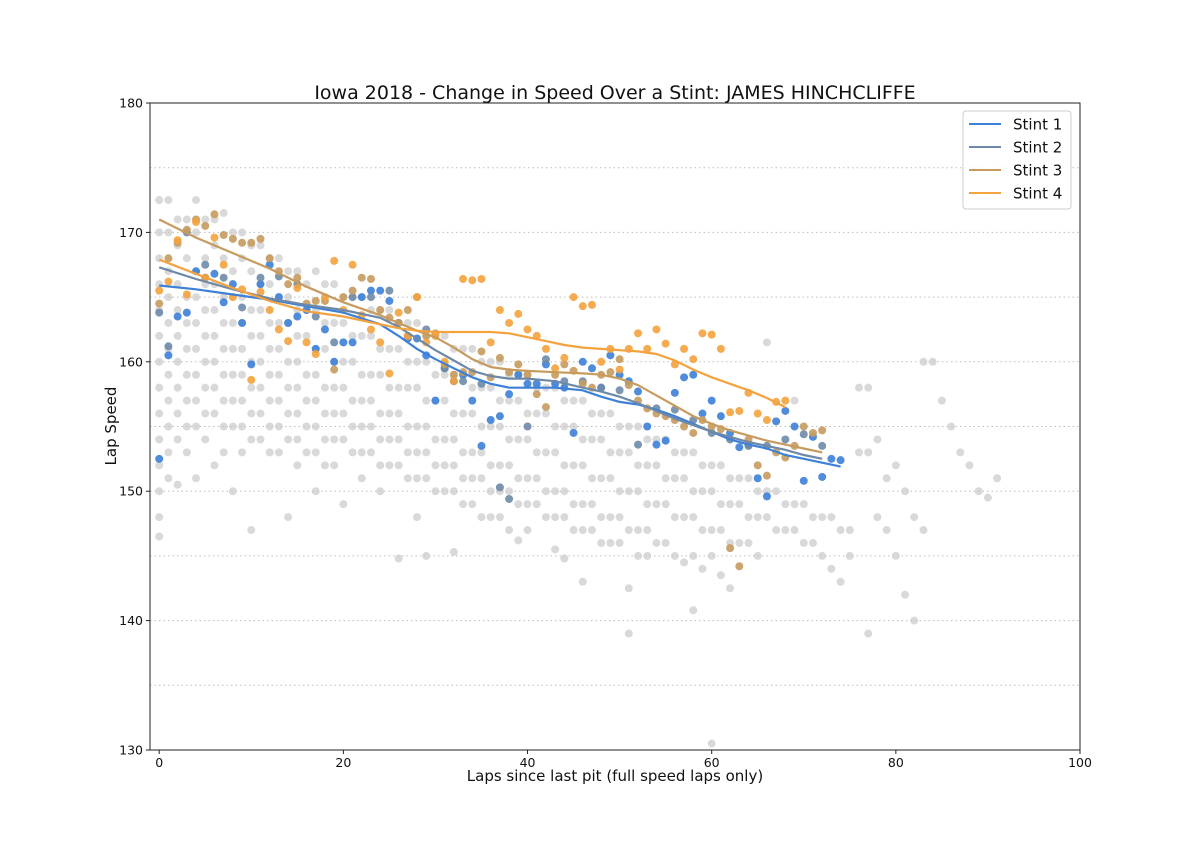  What do you see at coordinates (1080, 762) in the screenshot?
I see `x-tick-label: 100` at bounding box center [1080, 762].